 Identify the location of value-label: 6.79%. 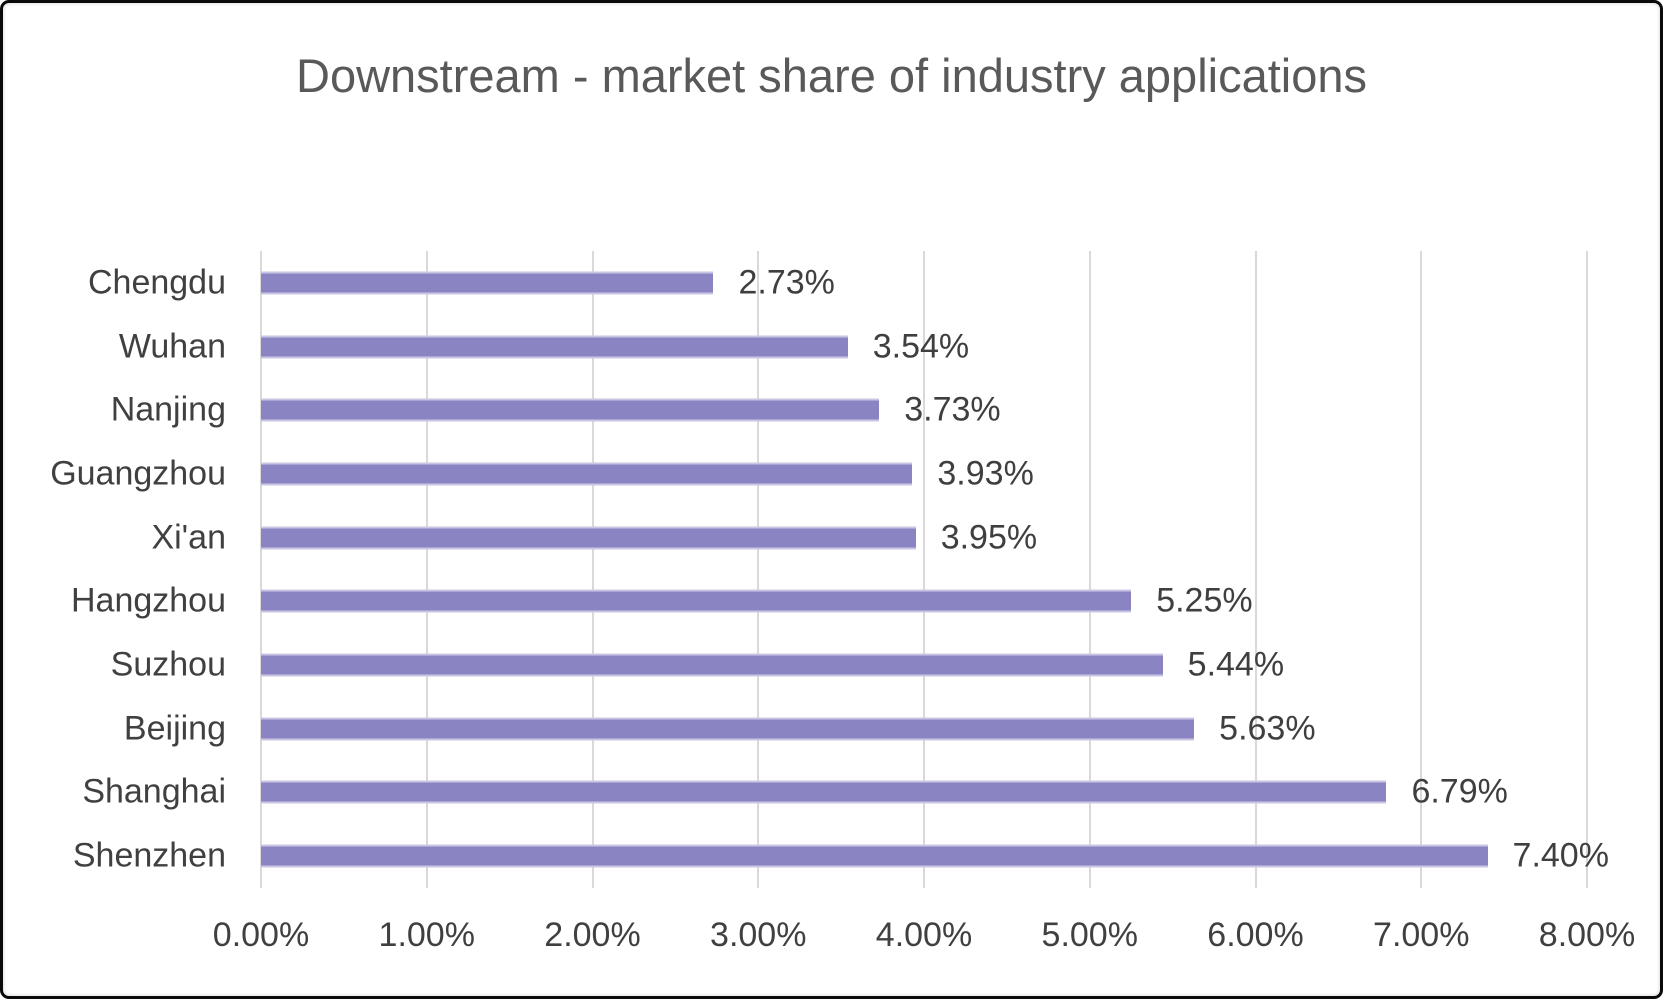
(1459, 791).